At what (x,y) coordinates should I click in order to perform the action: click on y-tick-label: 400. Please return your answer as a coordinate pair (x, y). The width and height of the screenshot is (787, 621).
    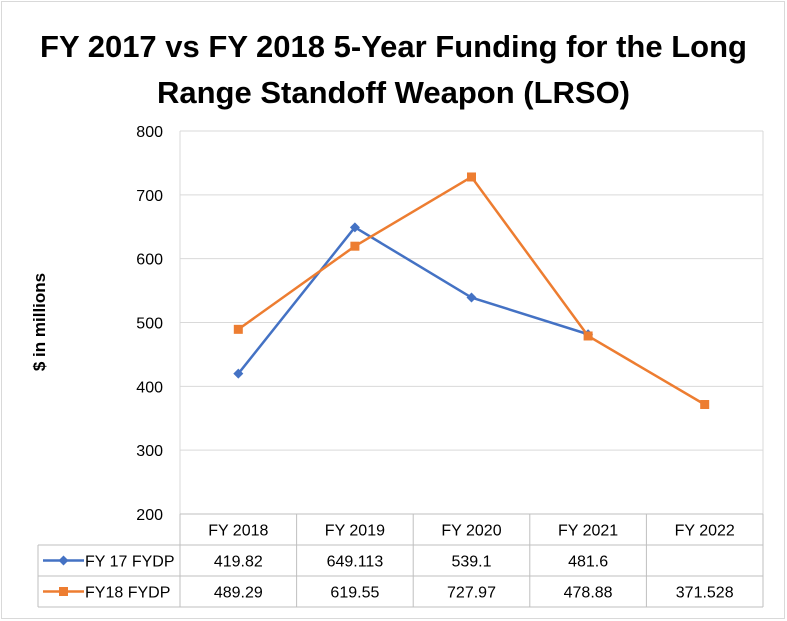
    Looking at the image, I should click on (149, 387).